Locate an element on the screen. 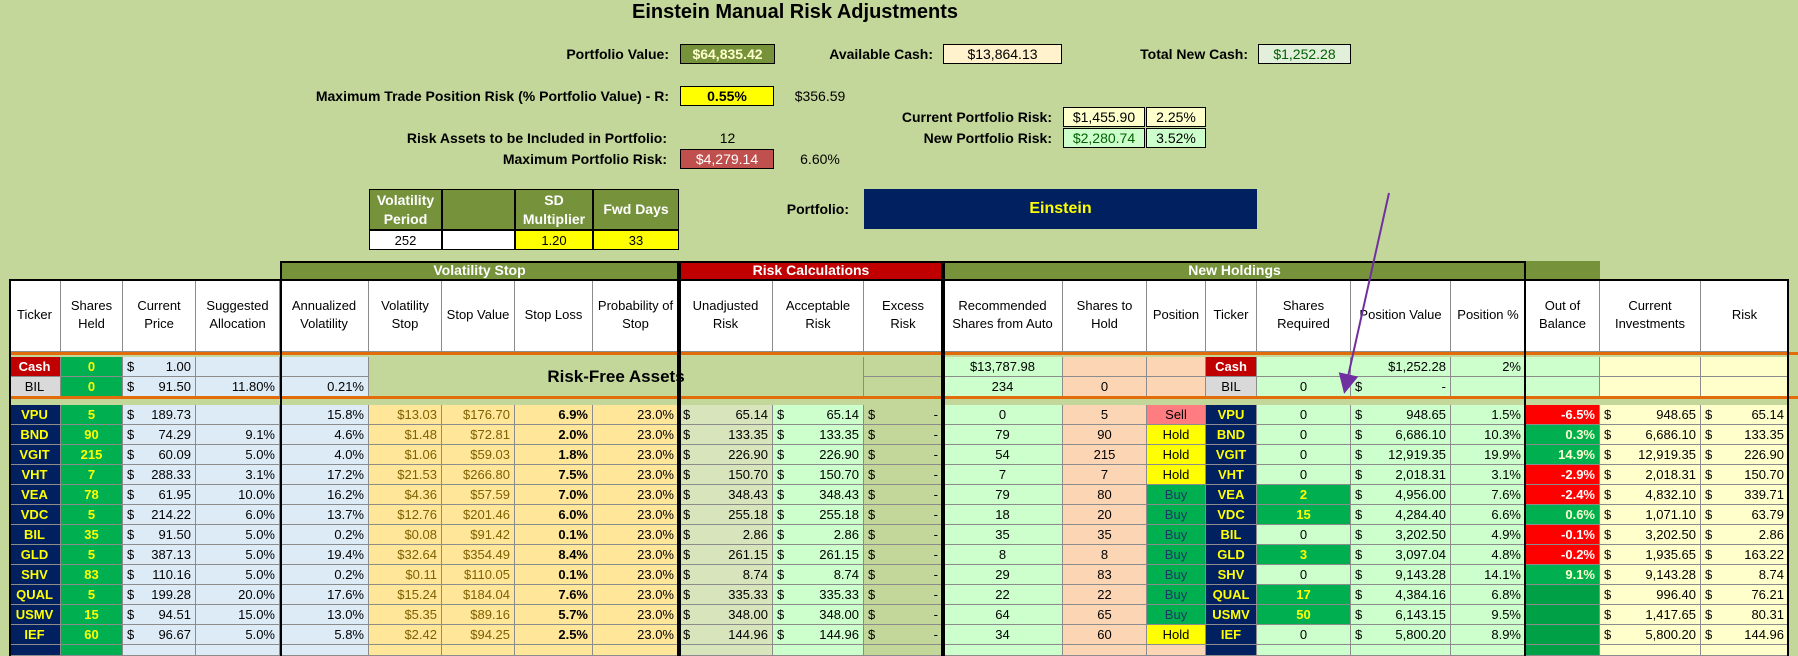 The width and height of the screenshot is (1798, 656). amount: 339.71 is located at coordinates (1764, 494).